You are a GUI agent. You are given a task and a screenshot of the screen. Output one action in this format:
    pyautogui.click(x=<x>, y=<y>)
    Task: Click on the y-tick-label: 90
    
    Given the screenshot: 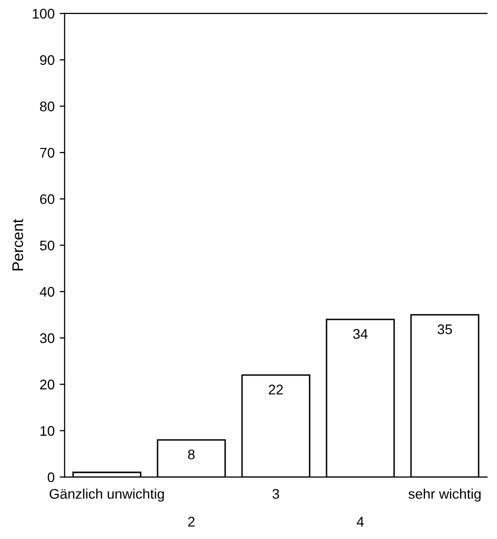 What is the action you would take?
    pyautogui.click(x=47, y=60)
    